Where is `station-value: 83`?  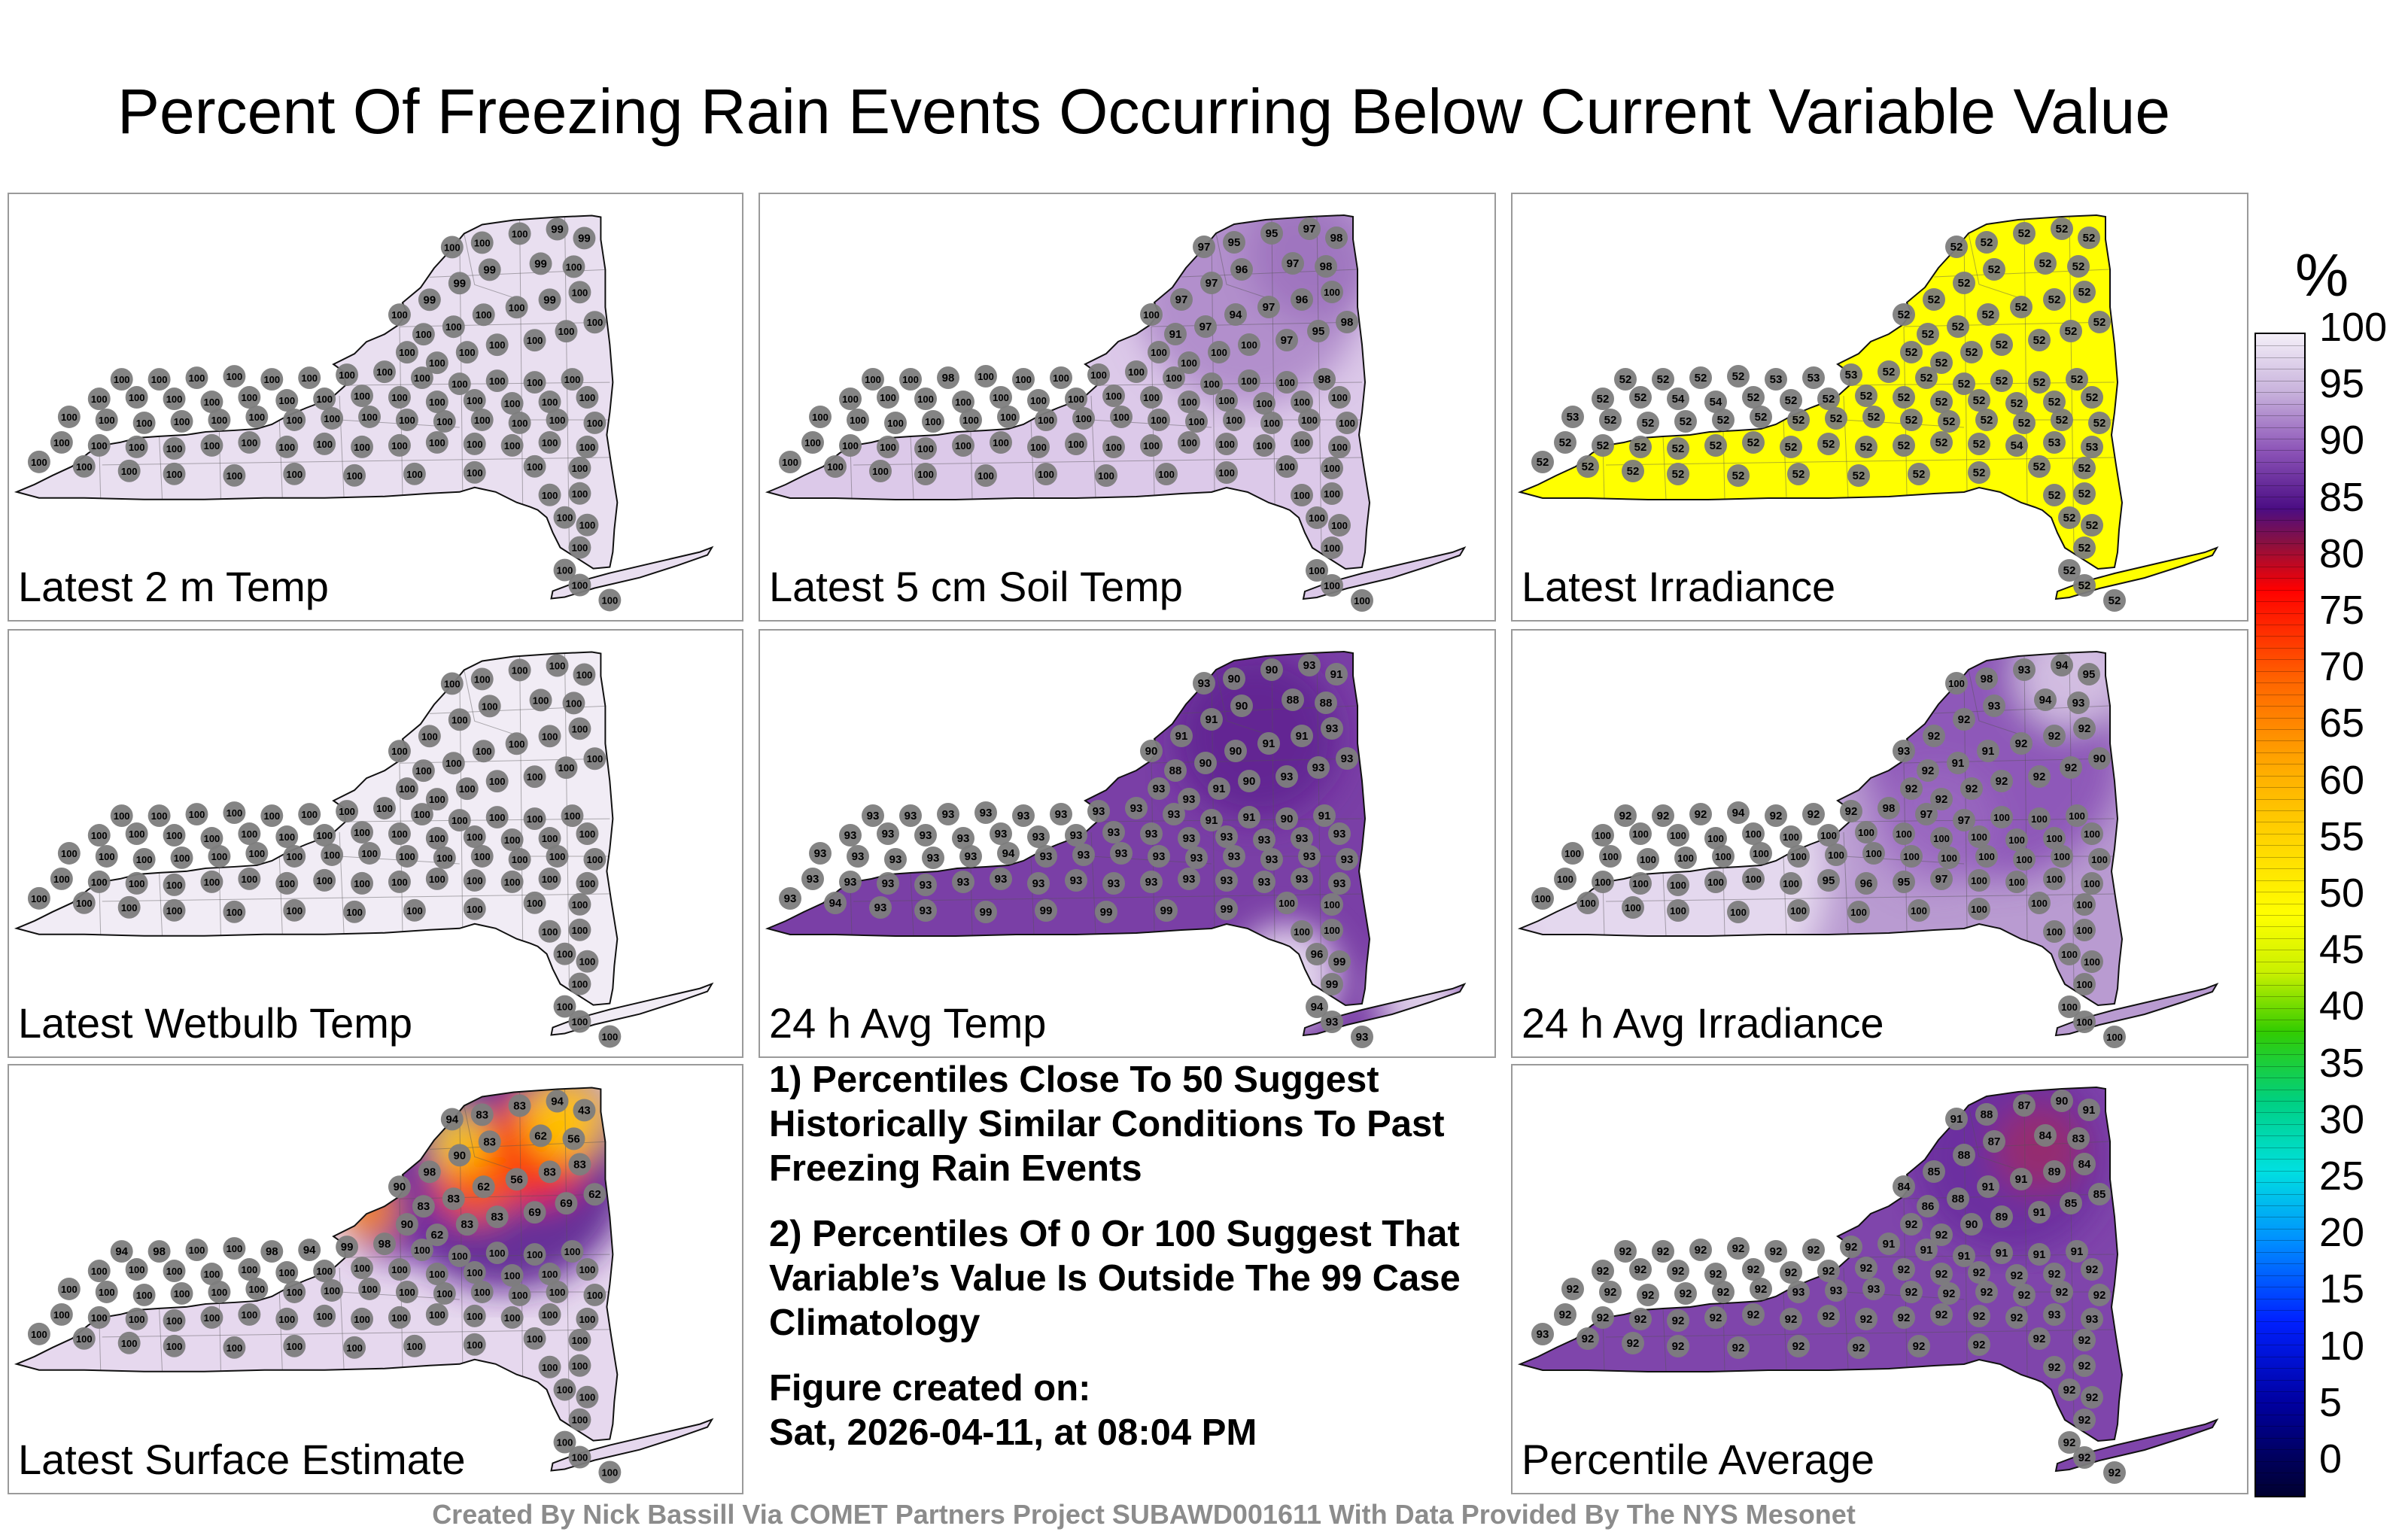 station-value: 83 is located at coordinates (482, 1114).